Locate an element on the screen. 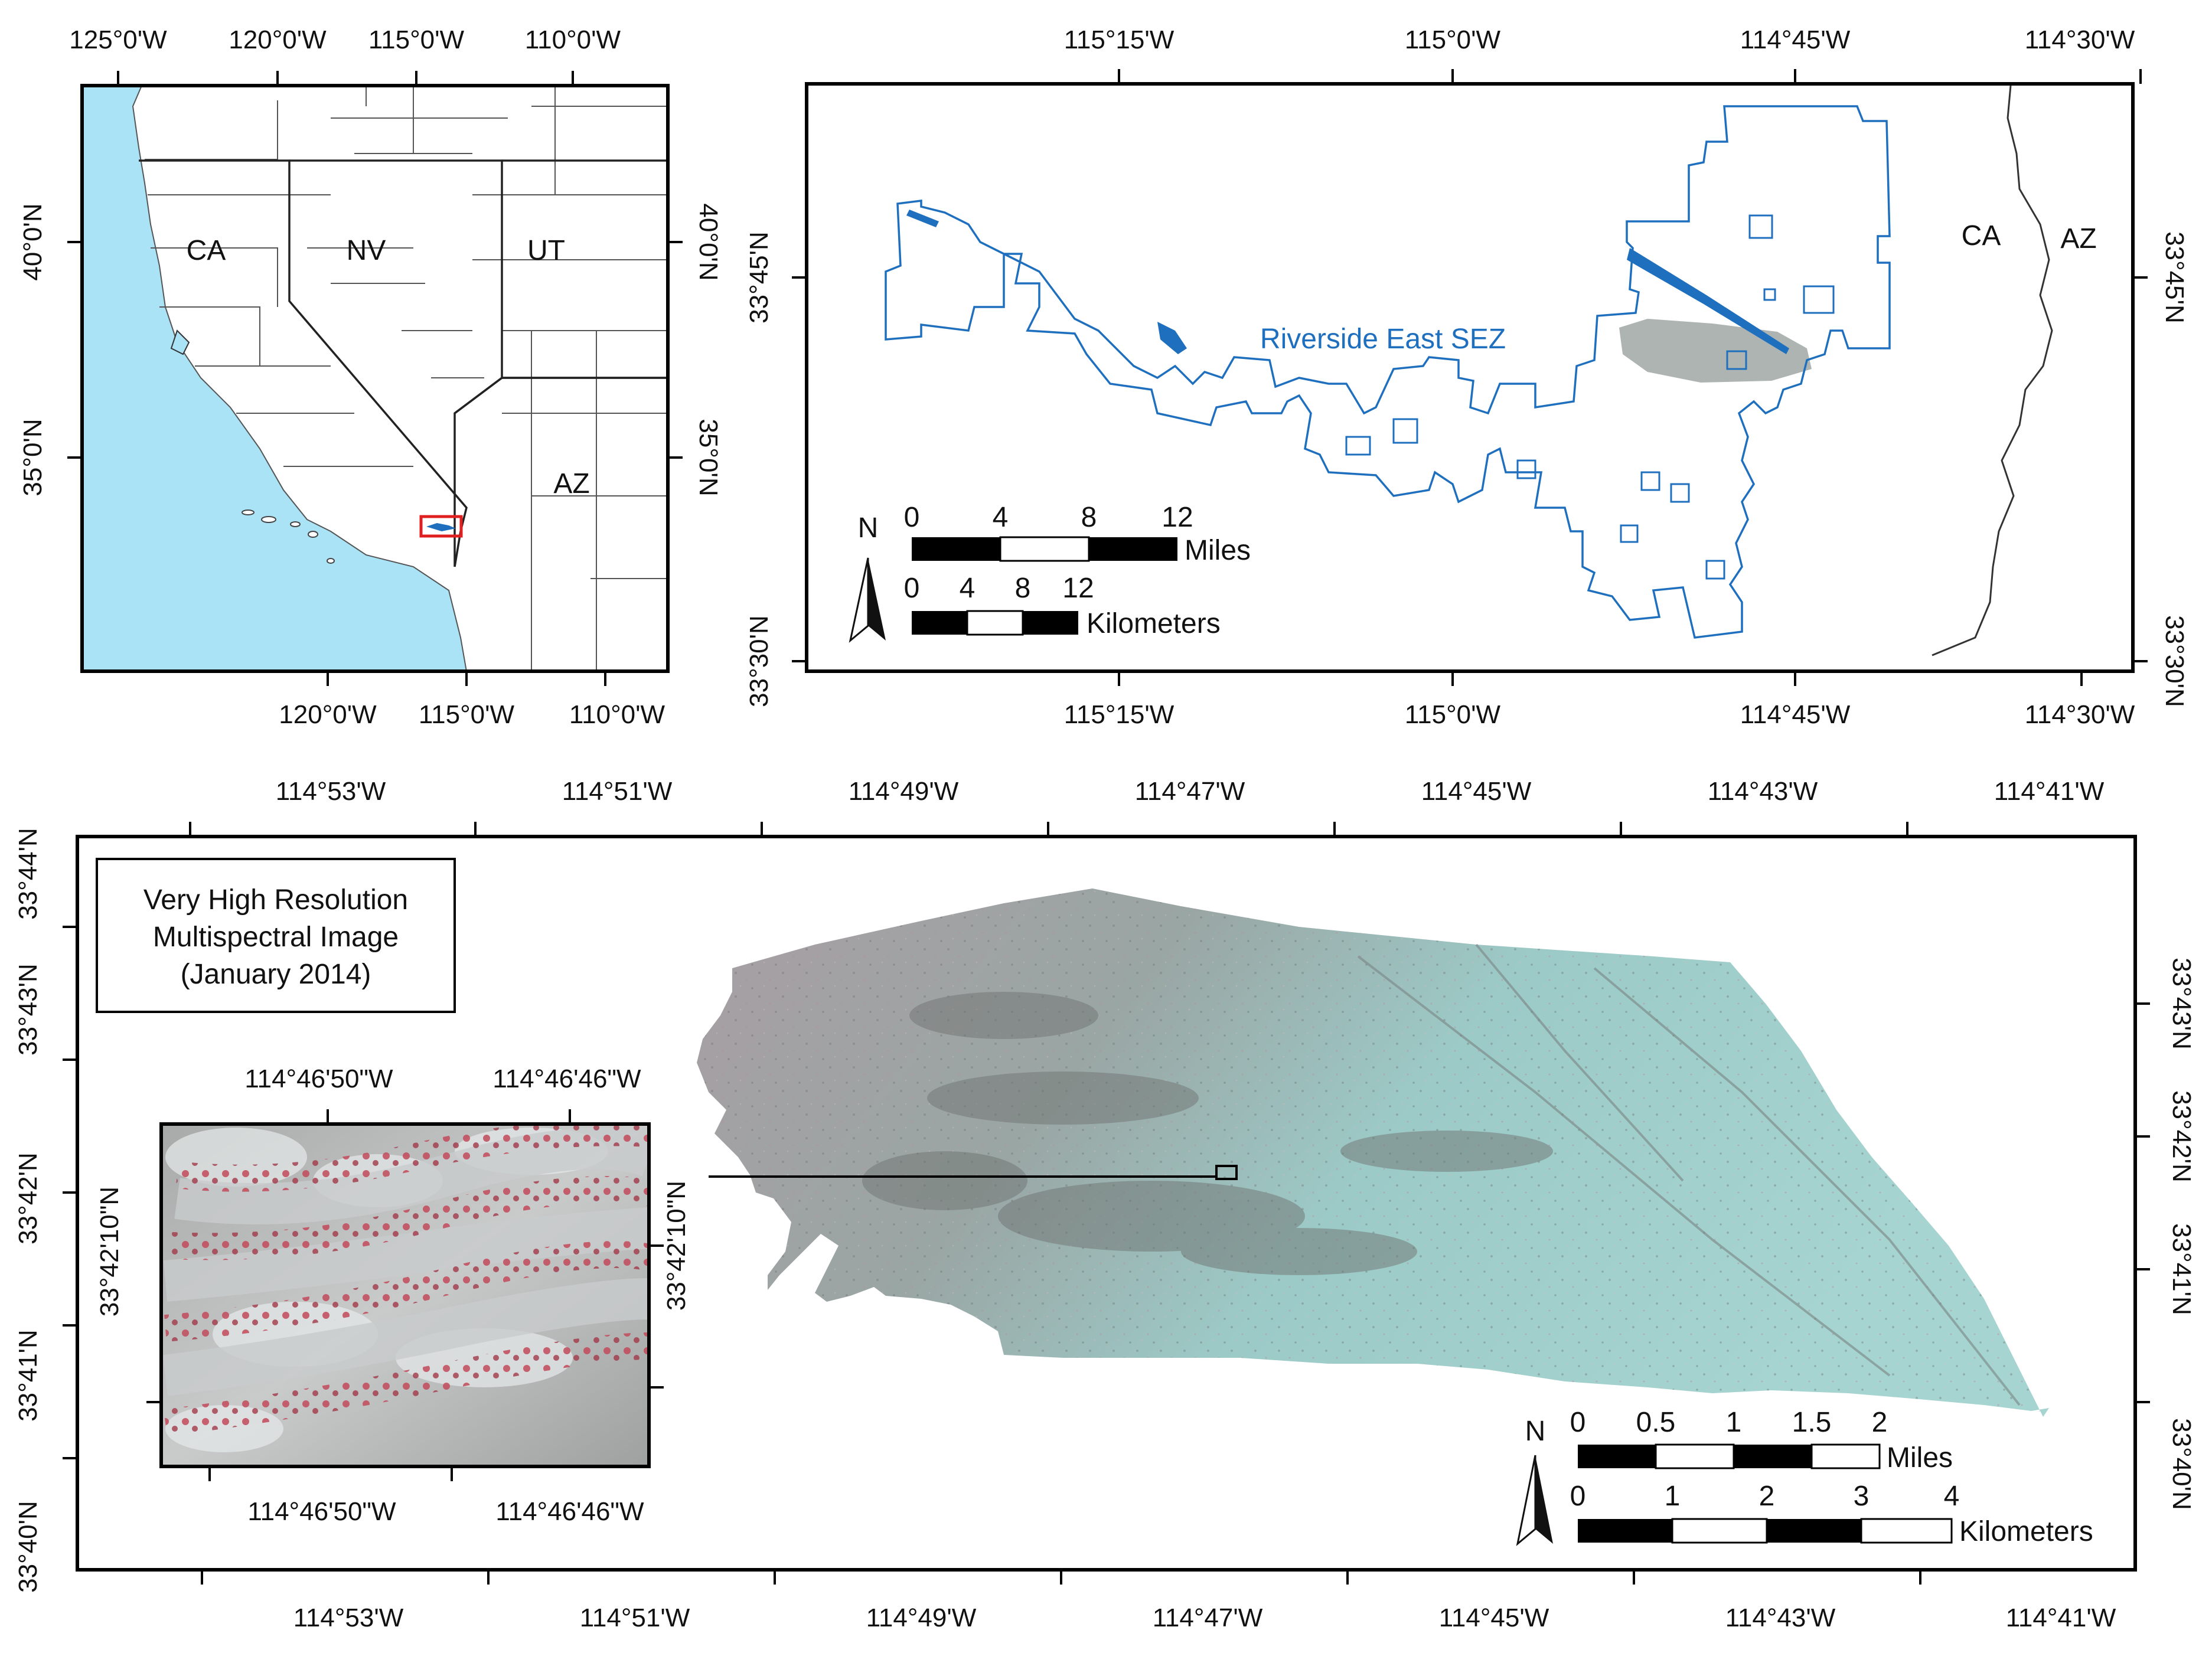  panel-a-left-tick: 40°0'N is located at coordinates (32, 241).